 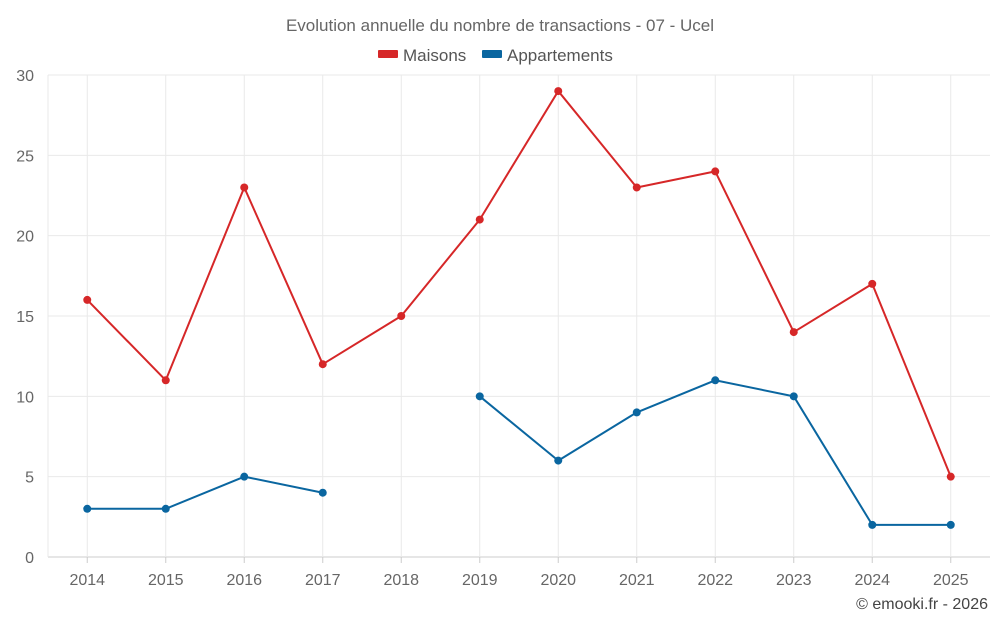 What do you see at coordinates (715, 580) in the screenshot?
I see `x-tick-label: 2022` at bounding box center [715, 580].